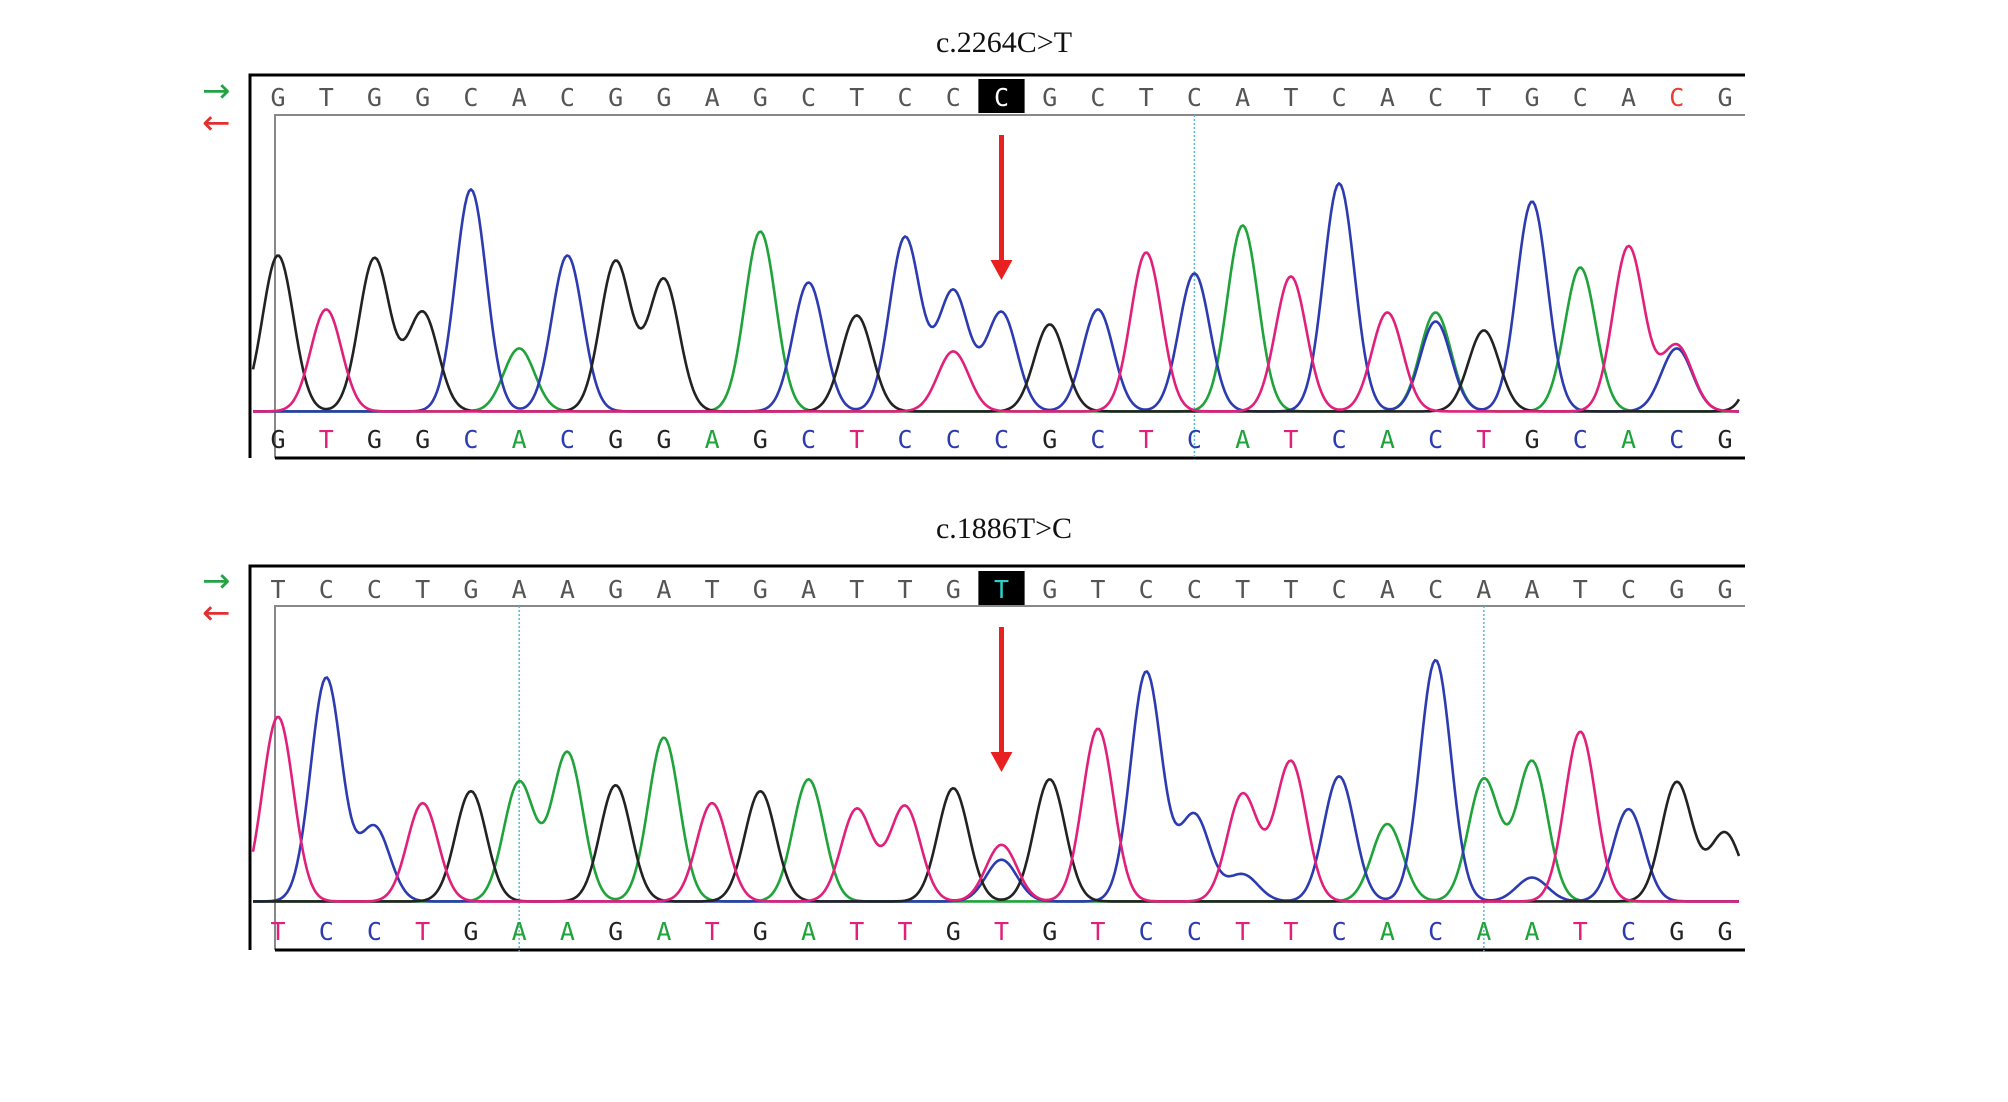 The height and width of the screenshot is (1102, 2008). Describe the element at coordinates (1004, 528) in the screenshot. I see `panel-title: c.1886T>C` at that location.